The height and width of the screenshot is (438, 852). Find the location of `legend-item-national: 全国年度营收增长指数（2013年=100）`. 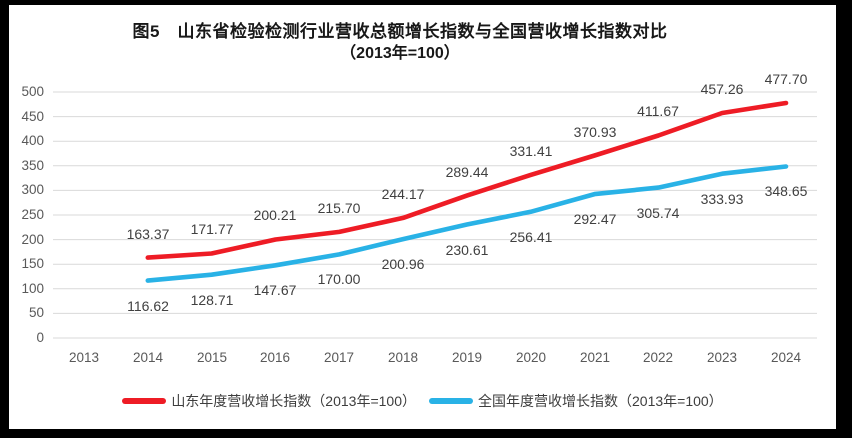

legend-item-national: 全国年度营收增长指数（2013年=100） is located at coordinates (576, 401).